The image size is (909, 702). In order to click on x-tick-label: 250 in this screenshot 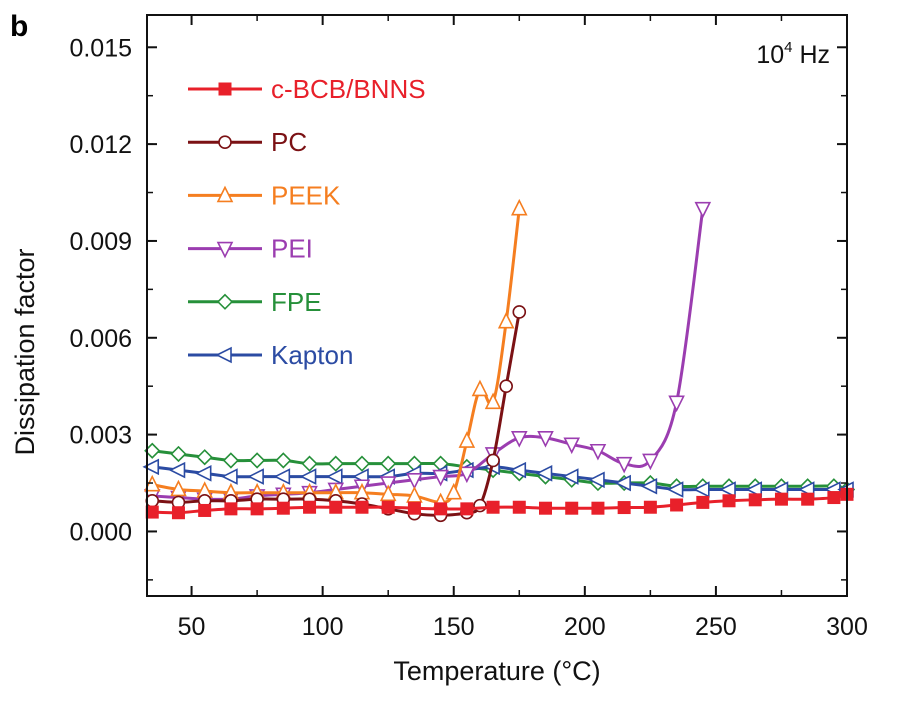, I will do `click(716, 627)`.